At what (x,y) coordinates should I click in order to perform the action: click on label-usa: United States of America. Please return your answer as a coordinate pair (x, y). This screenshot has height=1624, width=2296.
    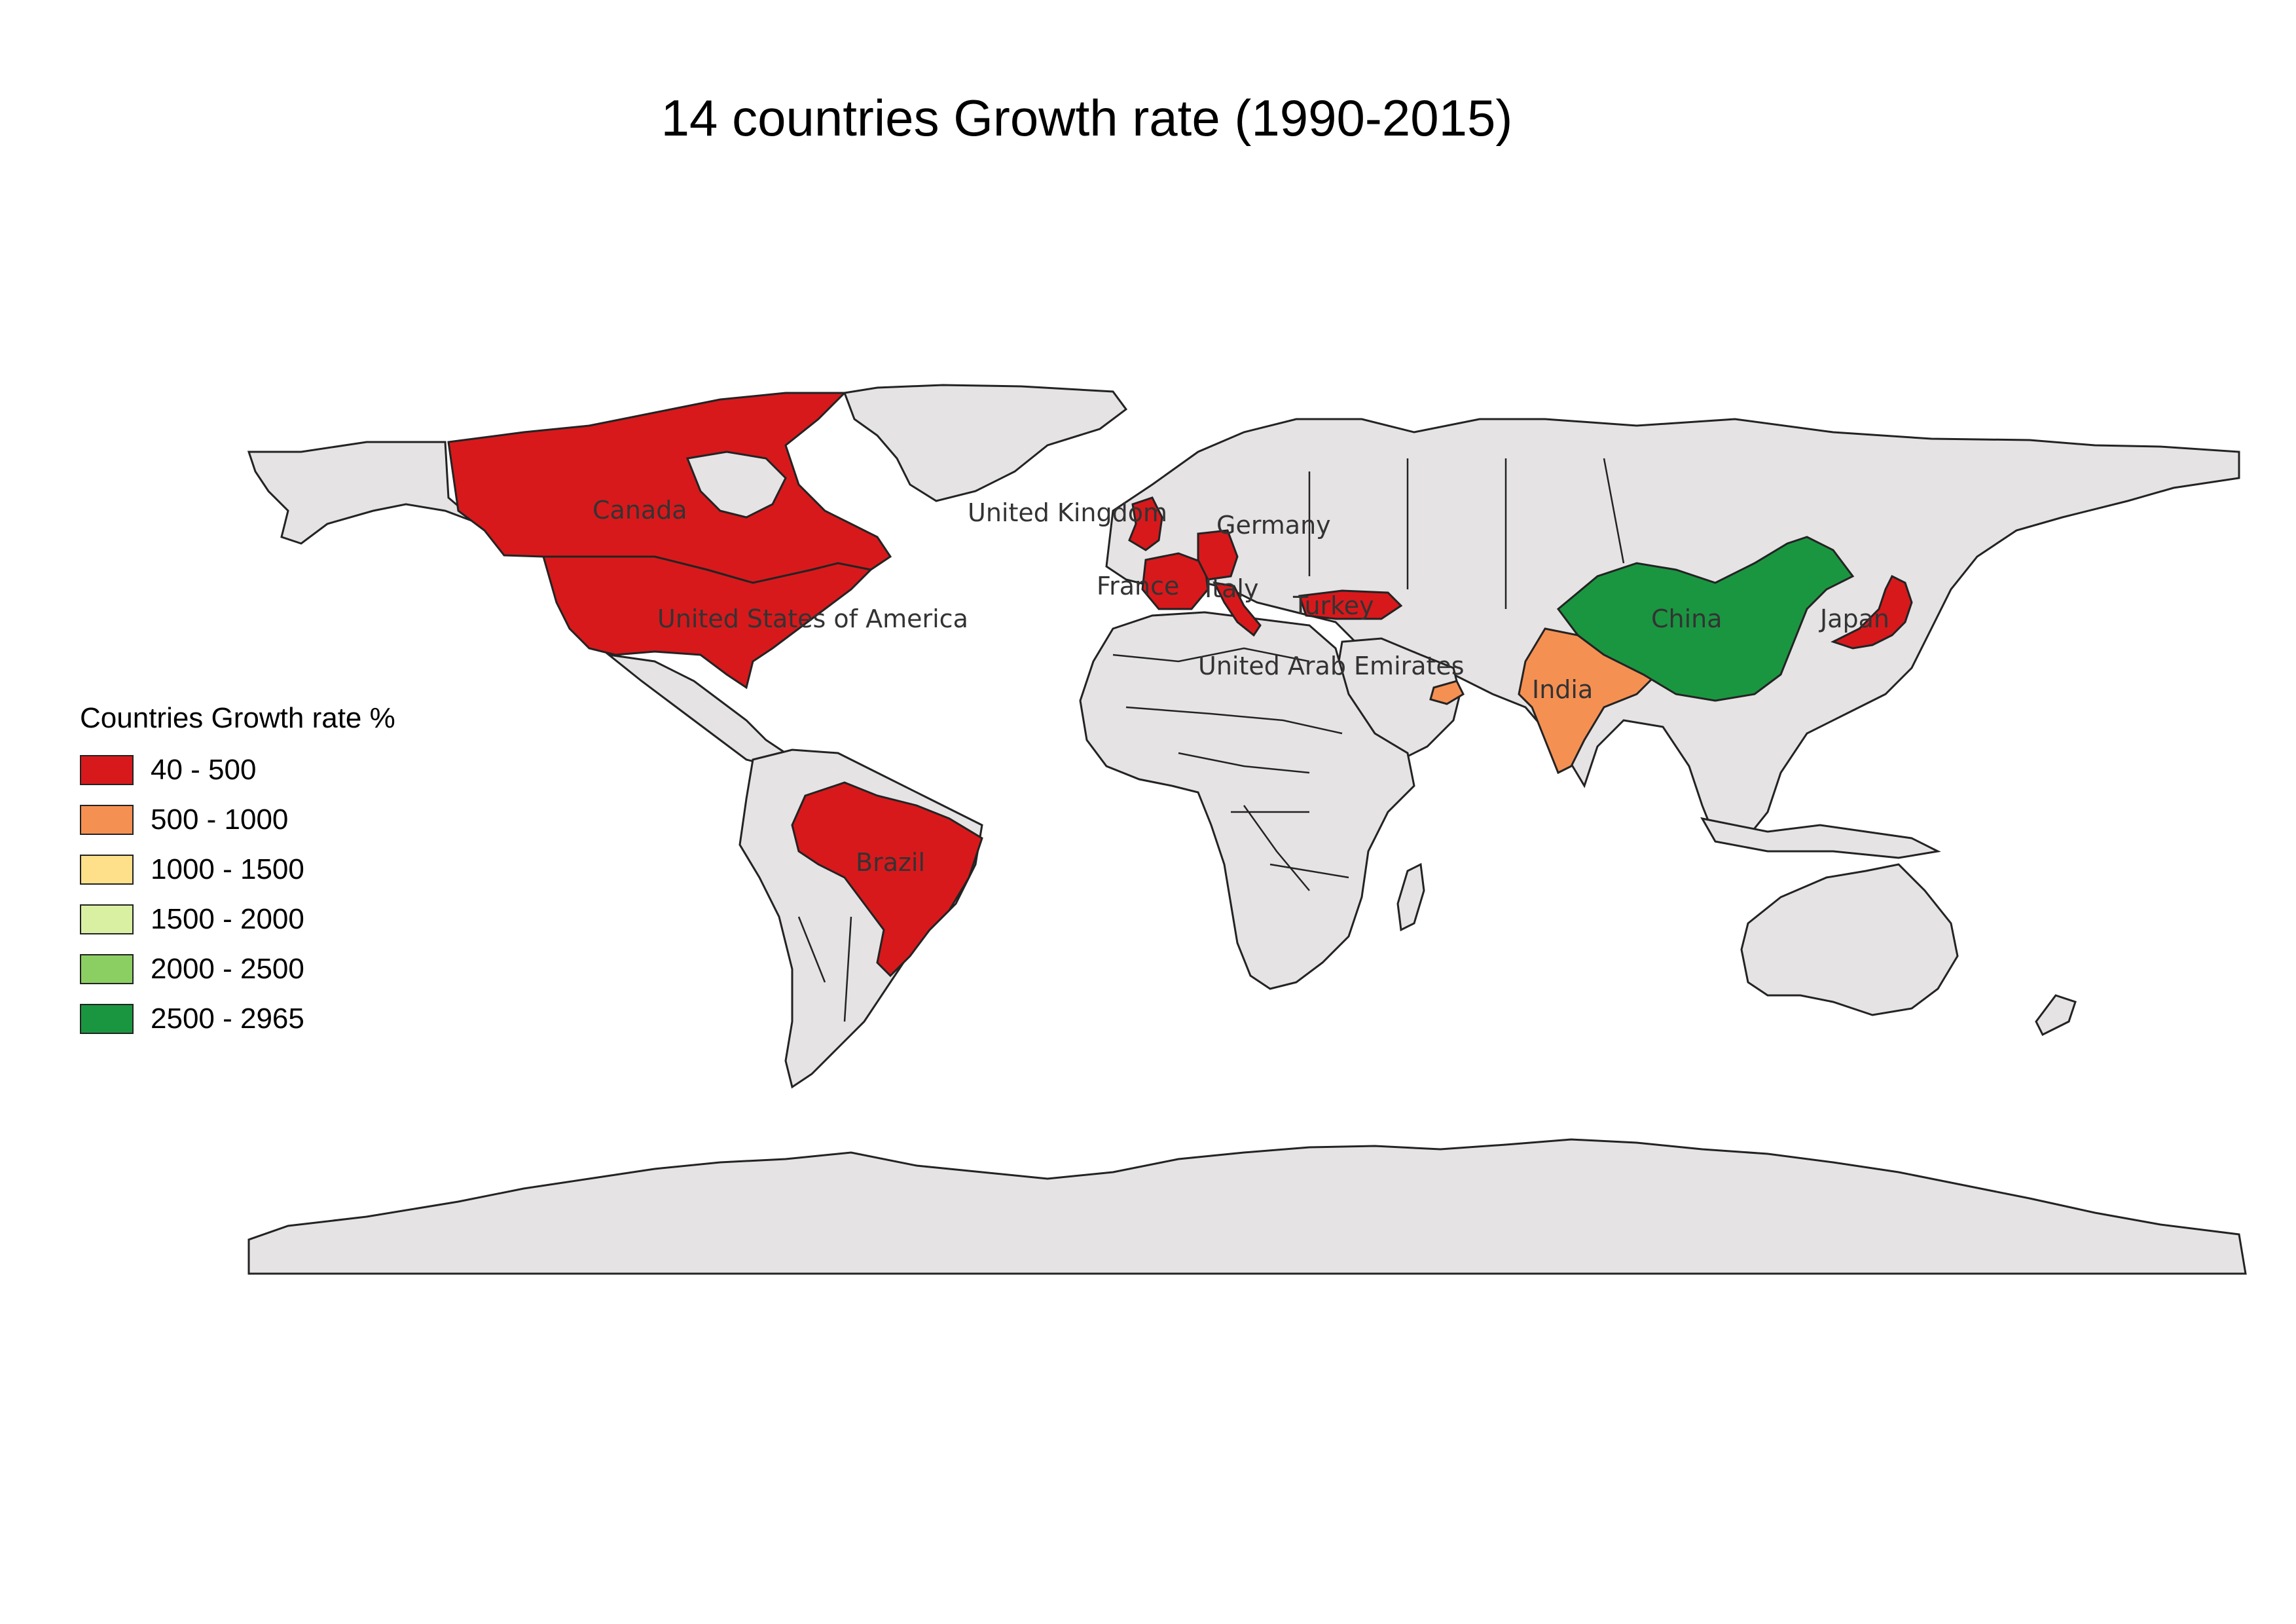
    Looking at the image, I should click on (812, 618).